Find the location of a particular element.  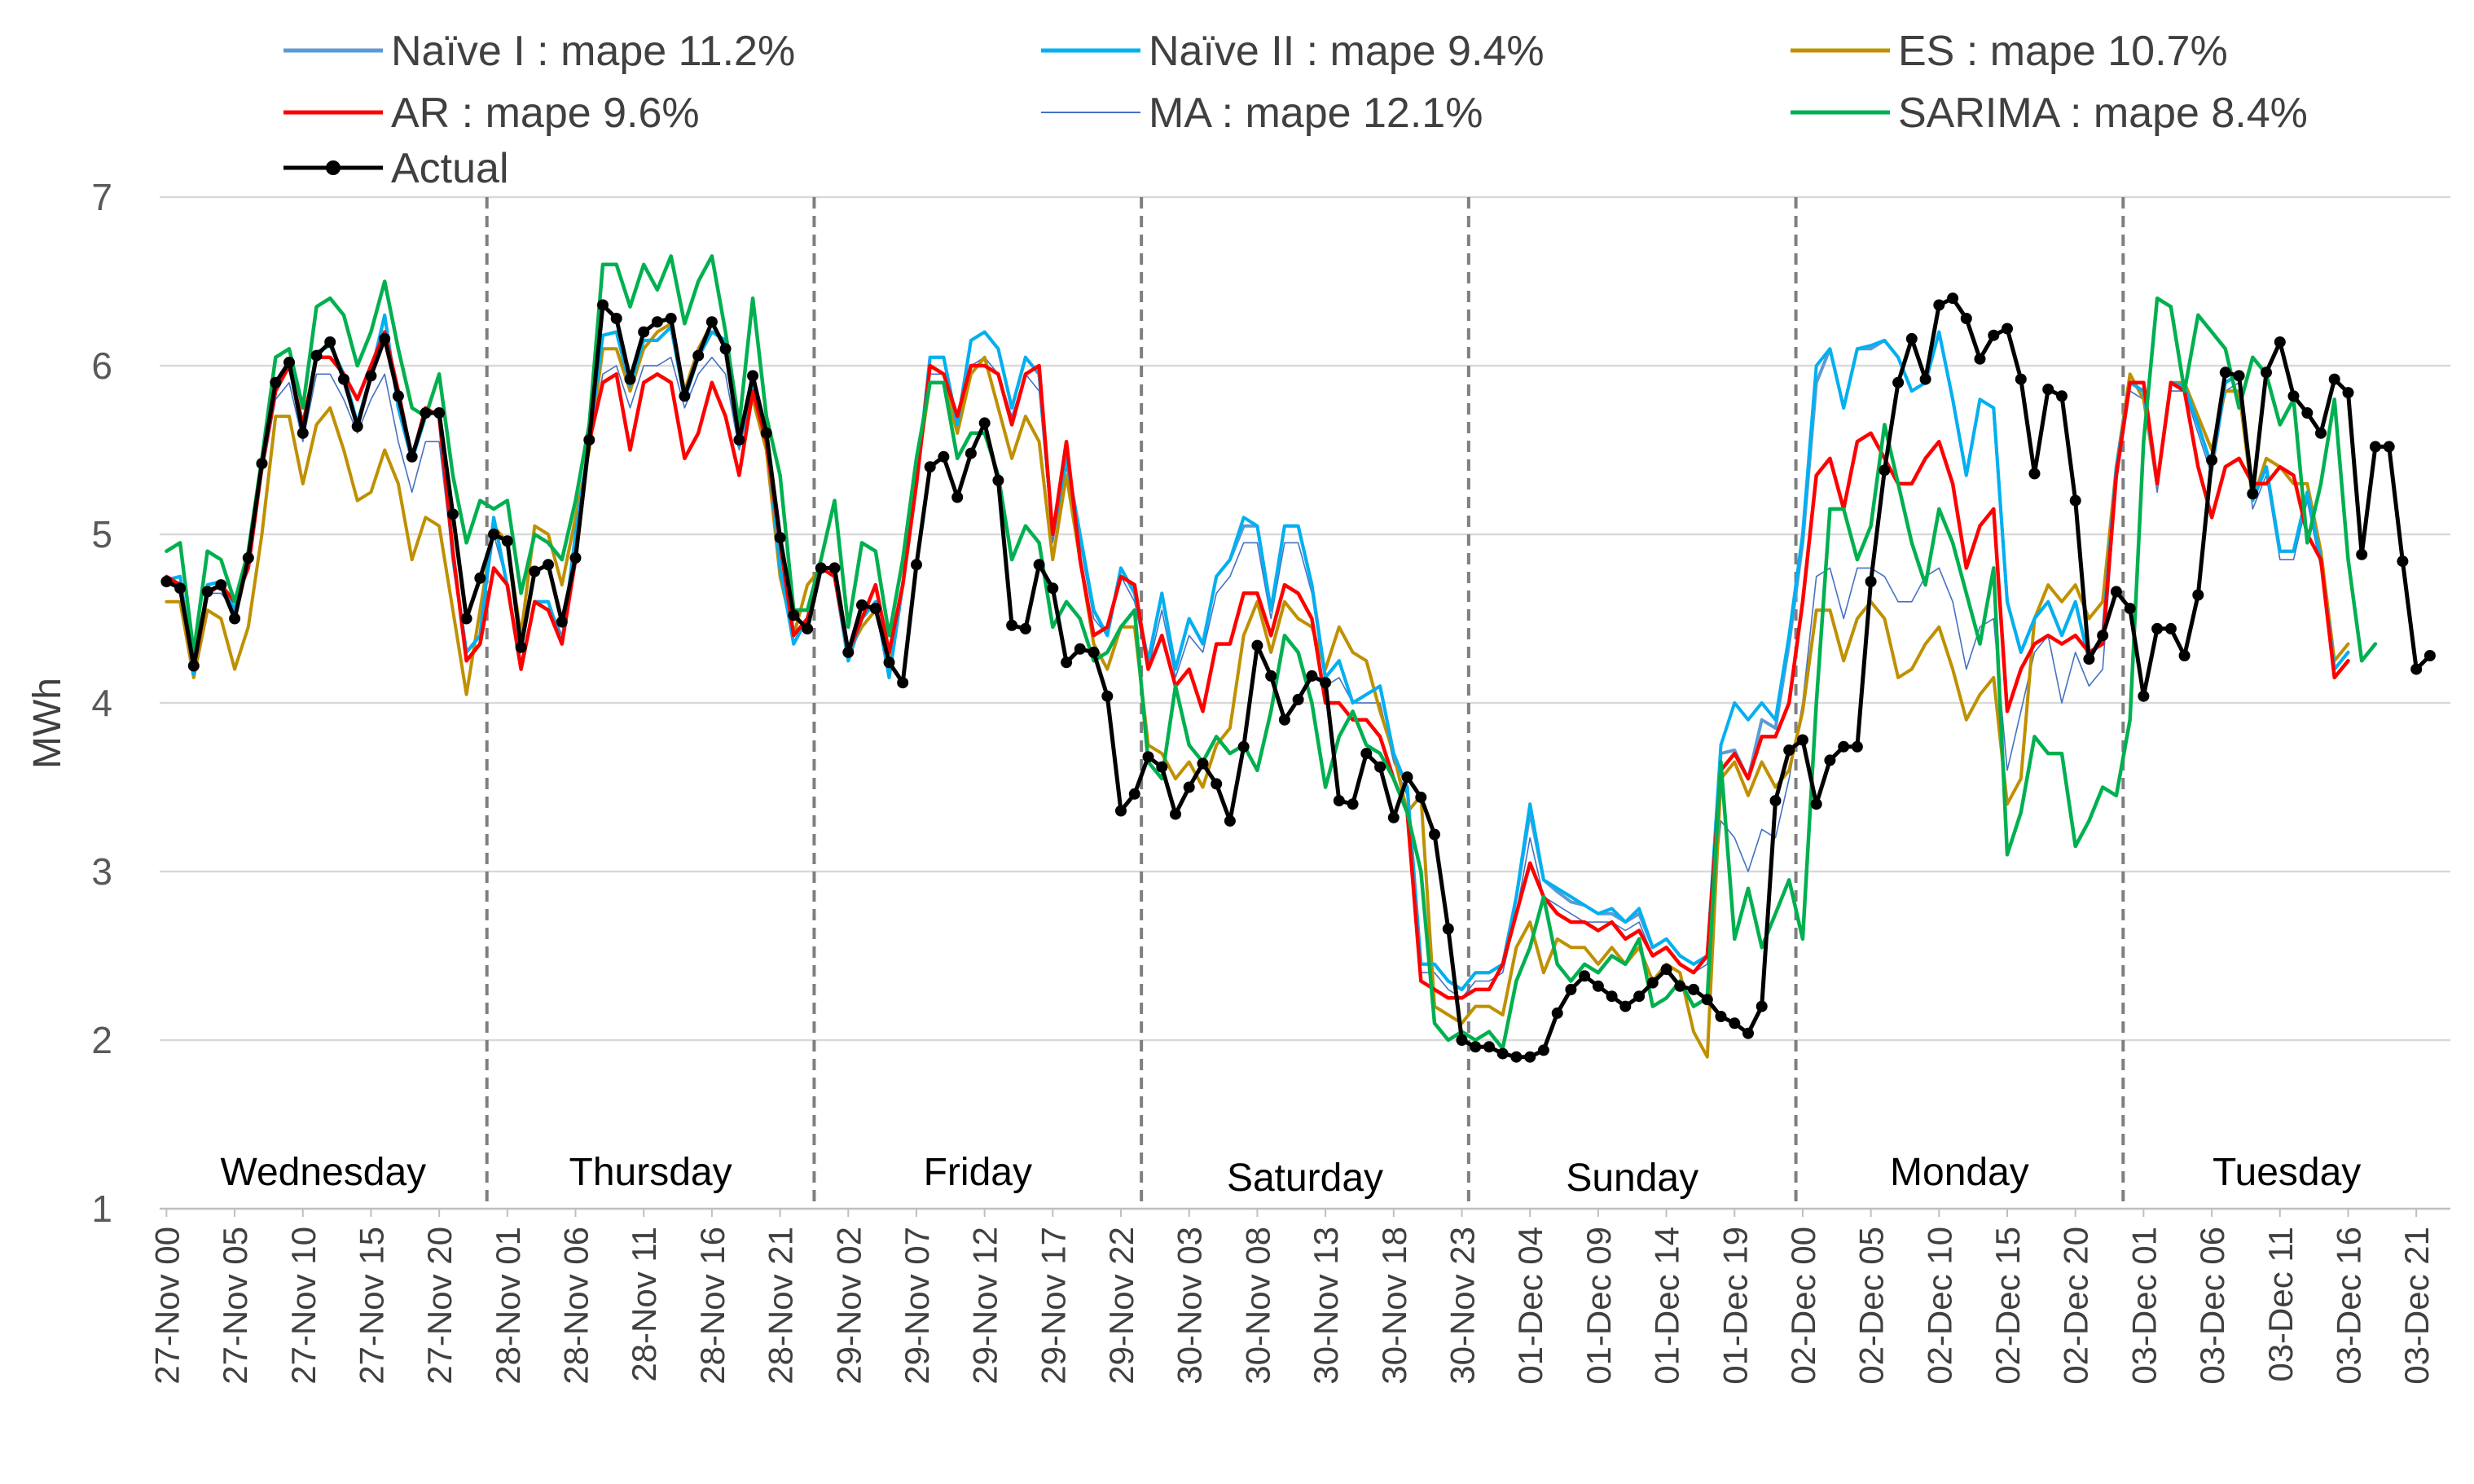

legend-label: Naïve I : mape 11.2% is located at coordinates (593, 51).